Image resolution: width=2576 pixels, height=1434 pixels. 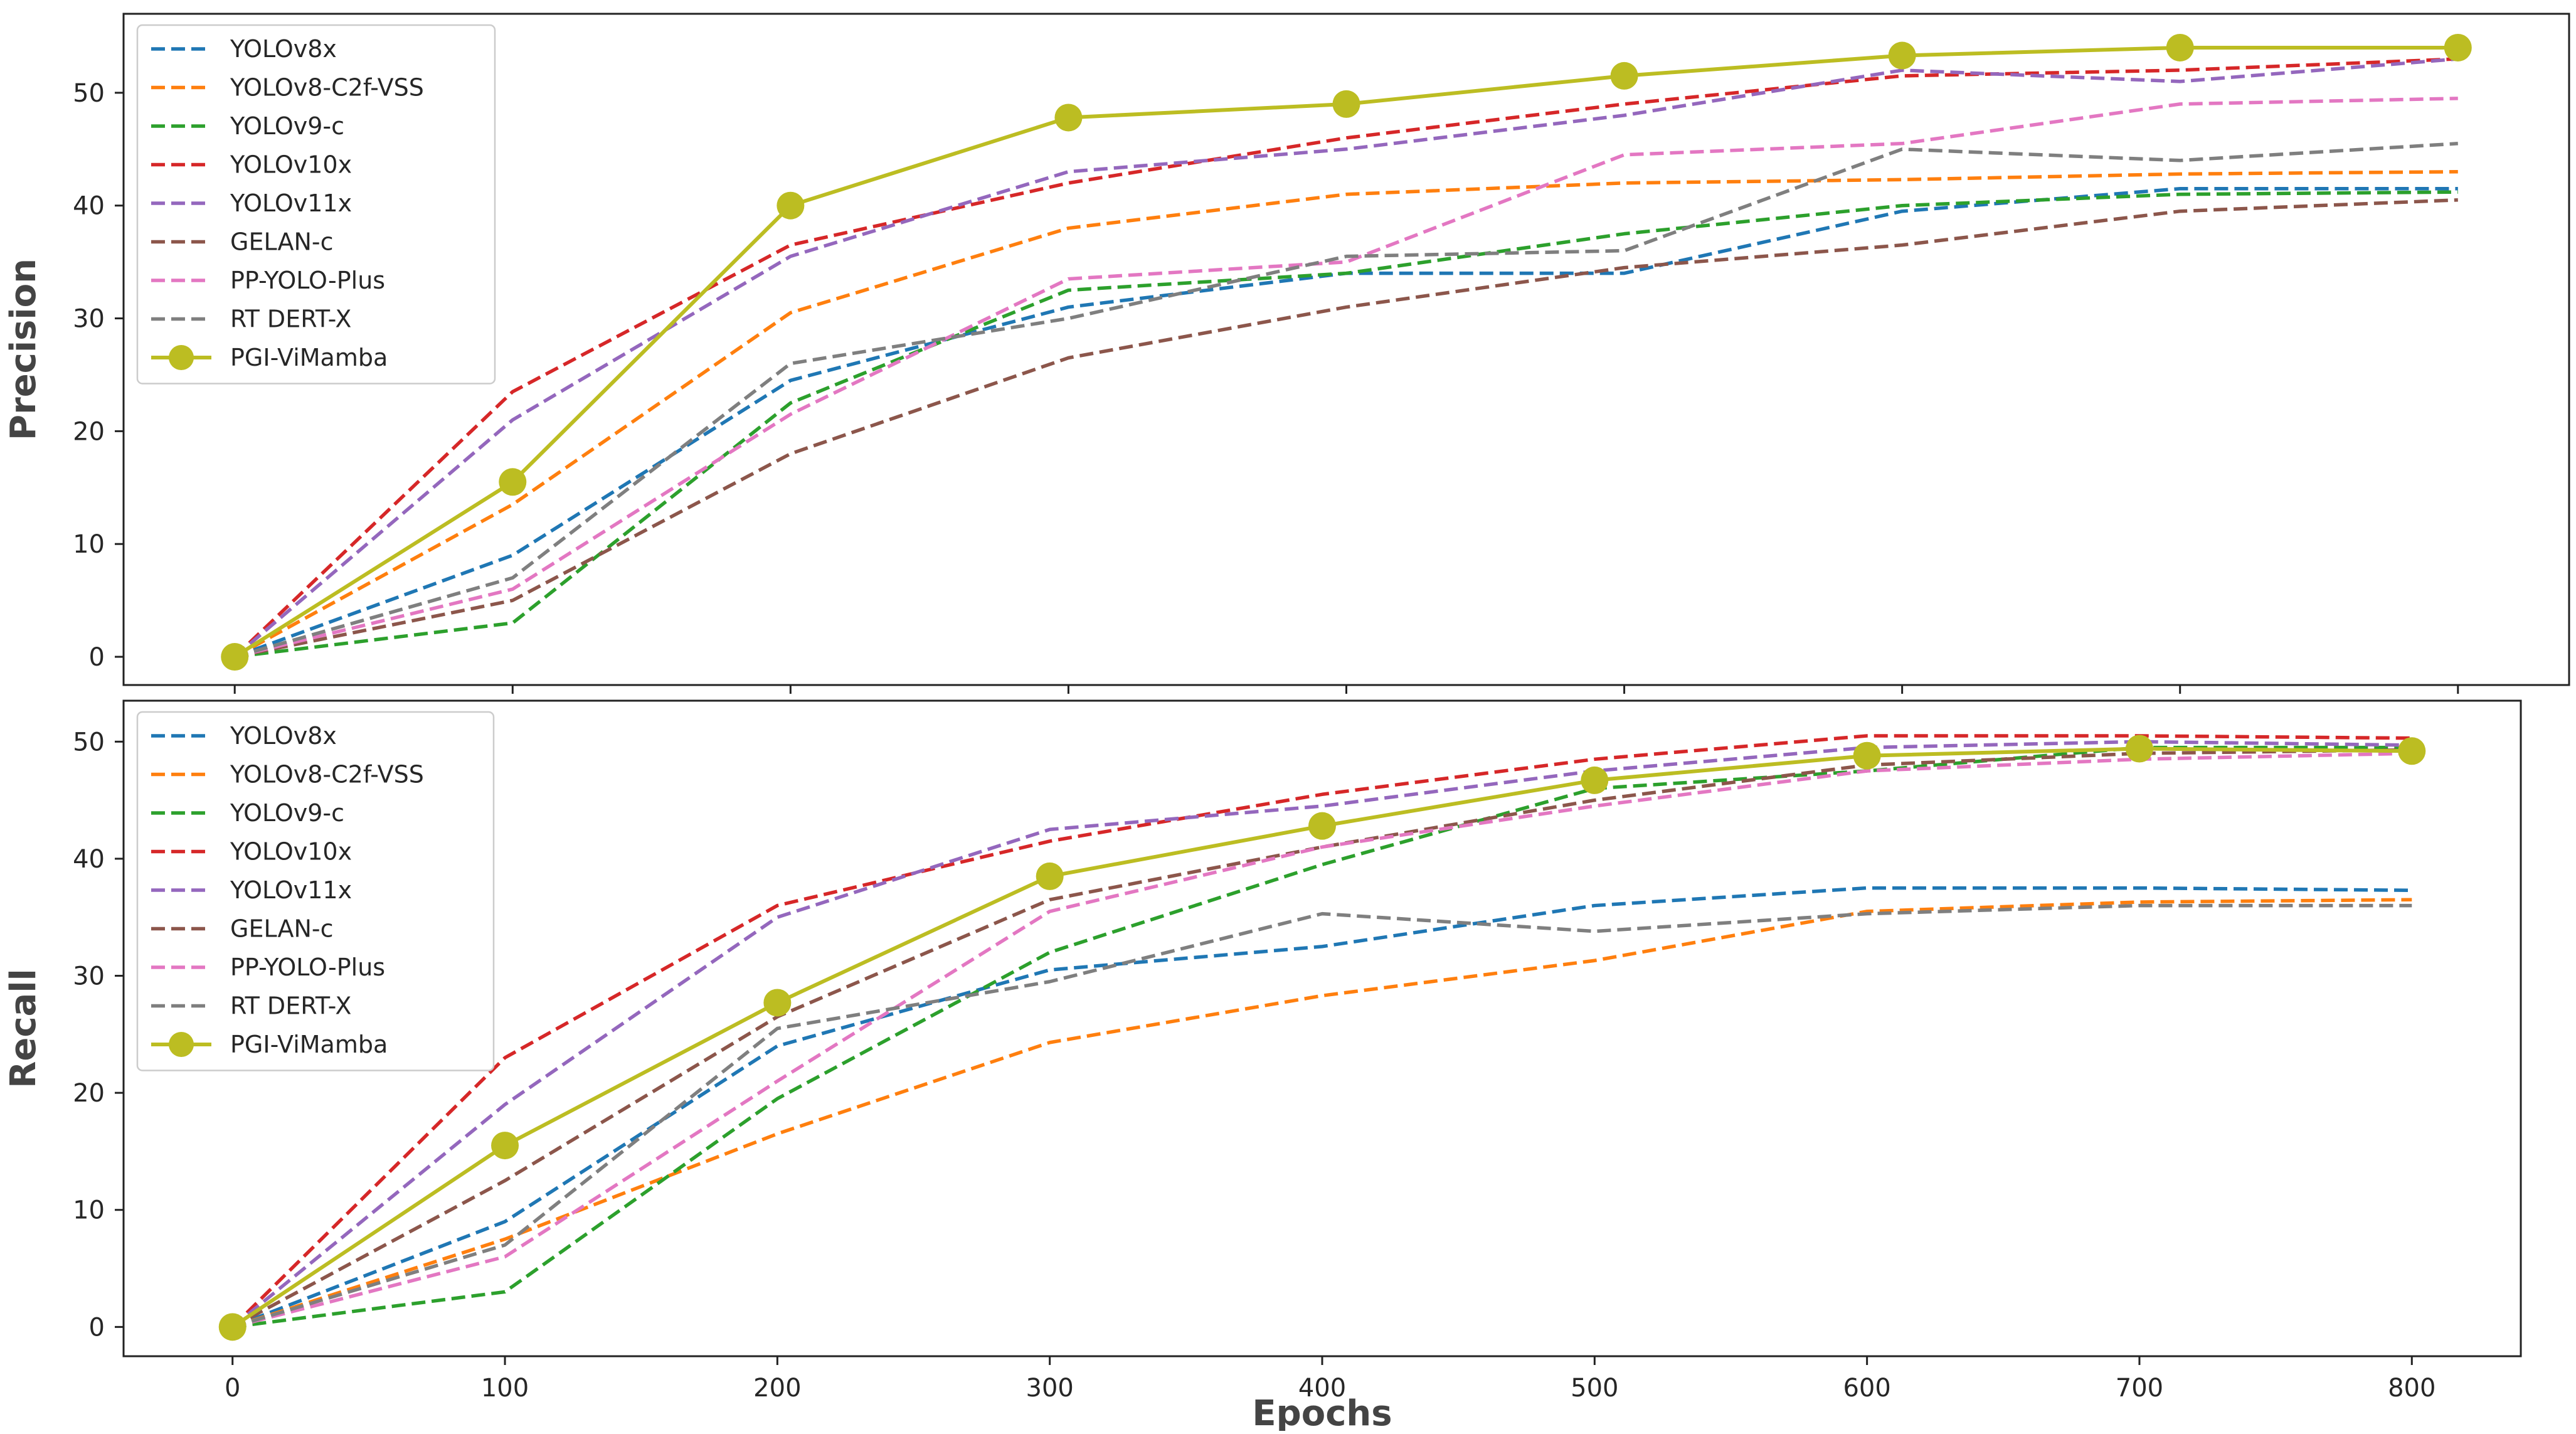 I want to click on recall-xtick-label: 100, so click(x=505, y=1389).